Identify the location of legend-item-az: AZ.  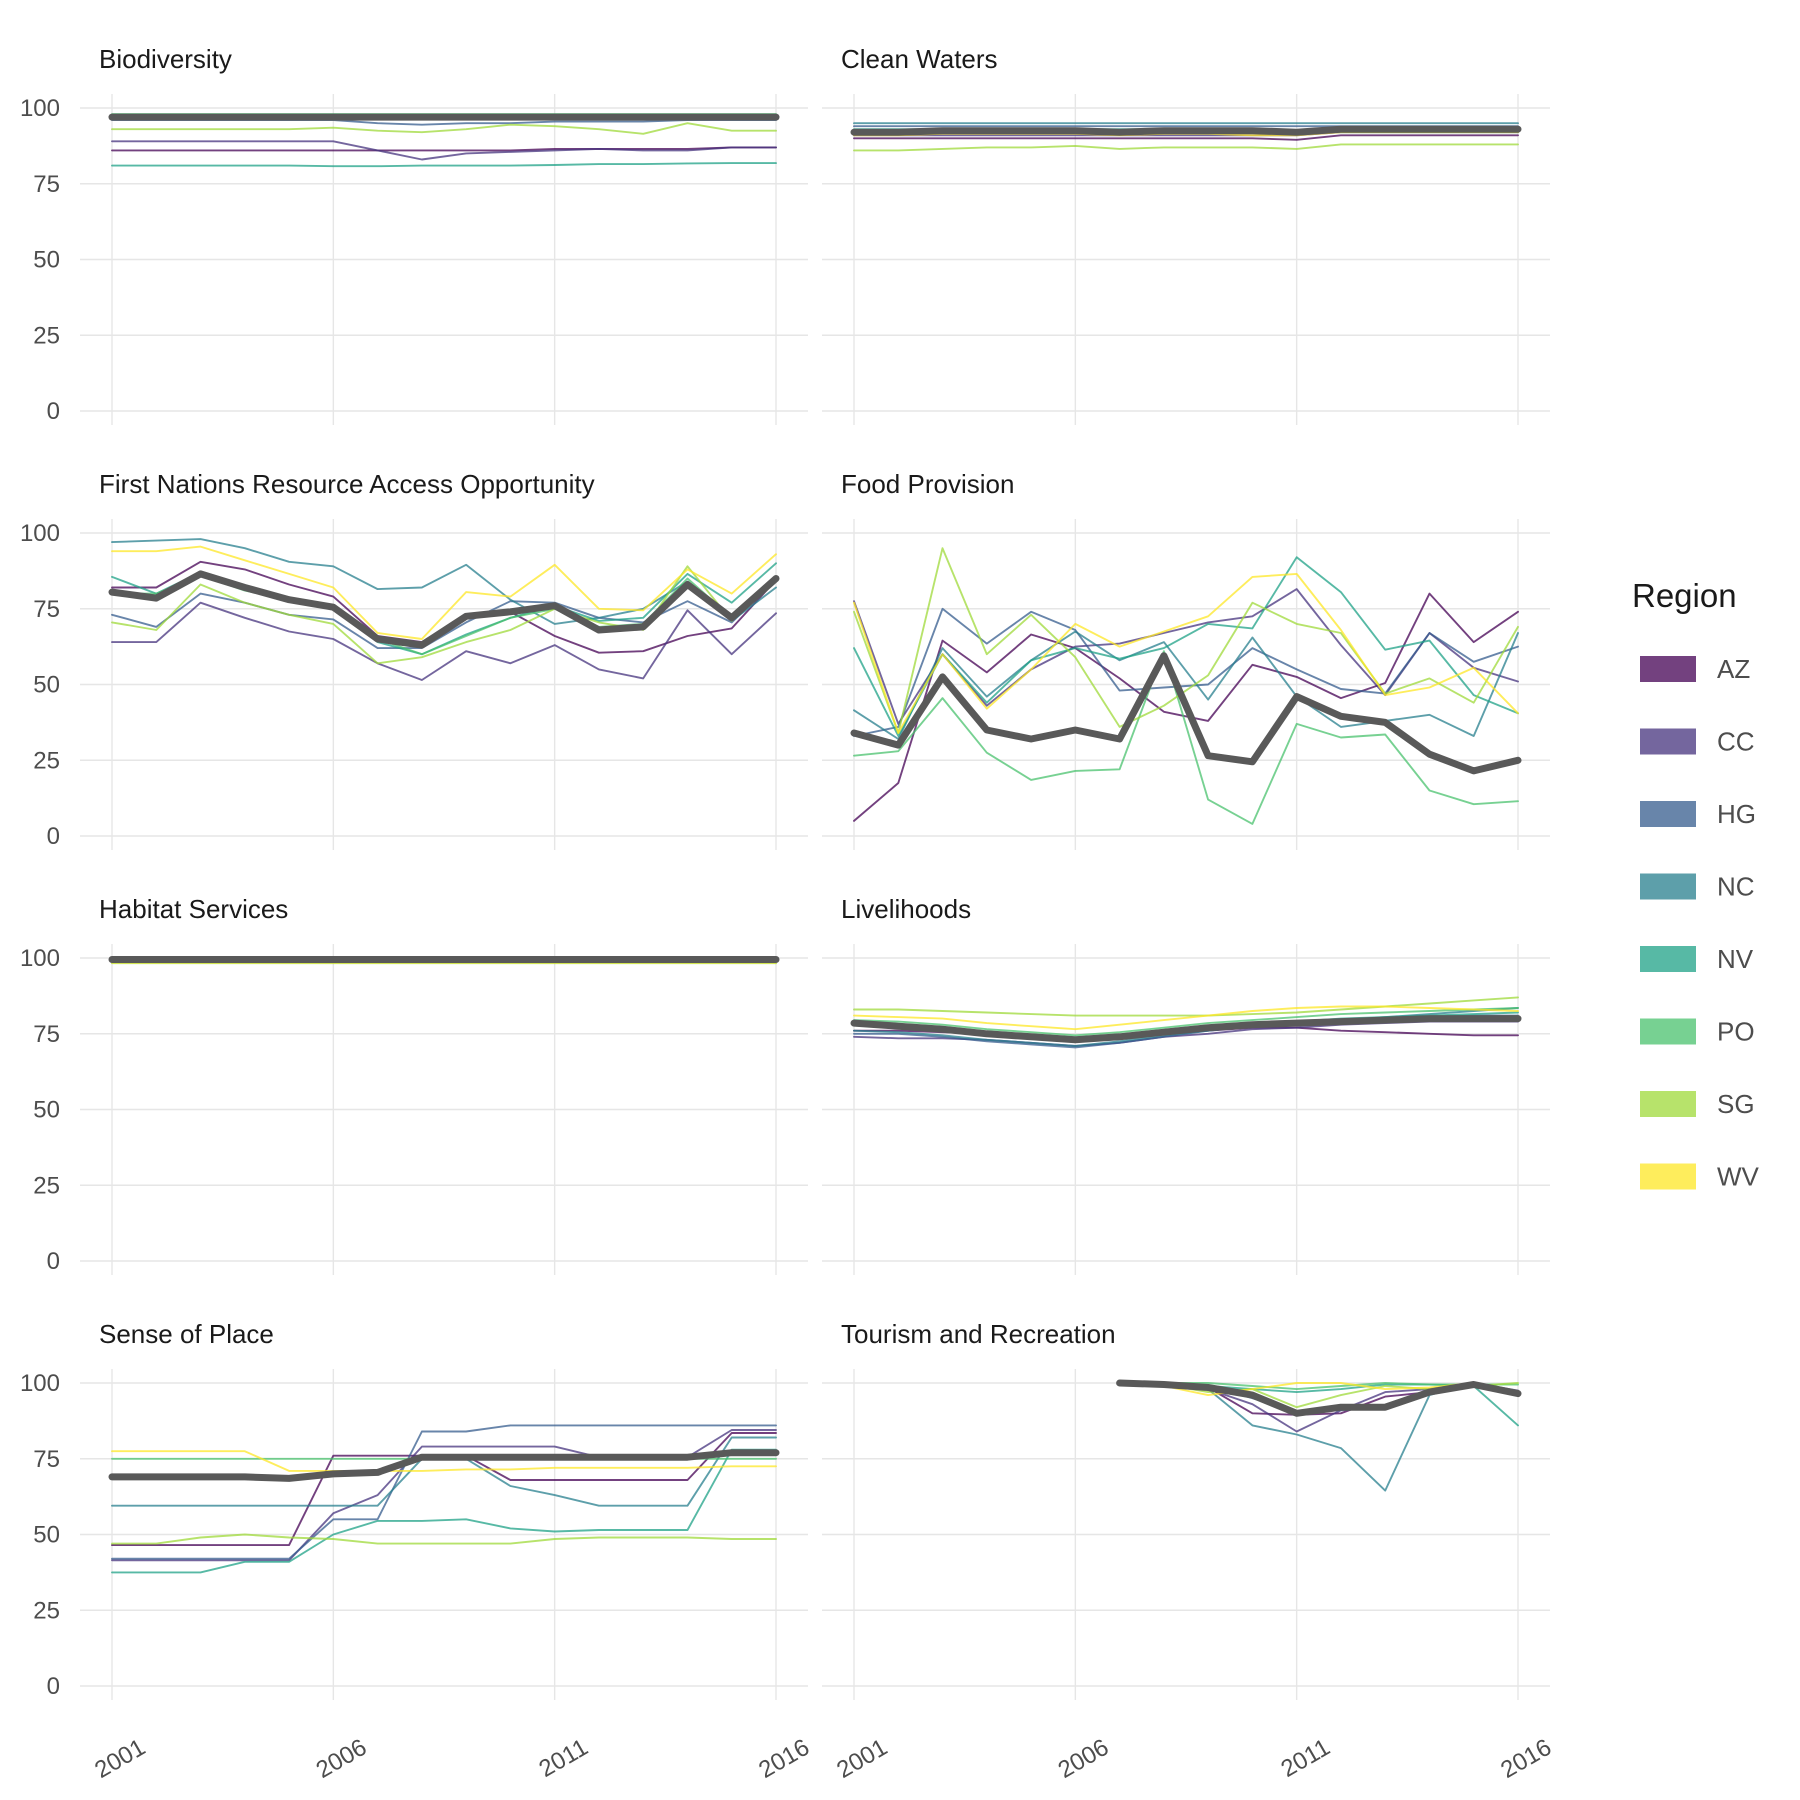
(1695, 669).